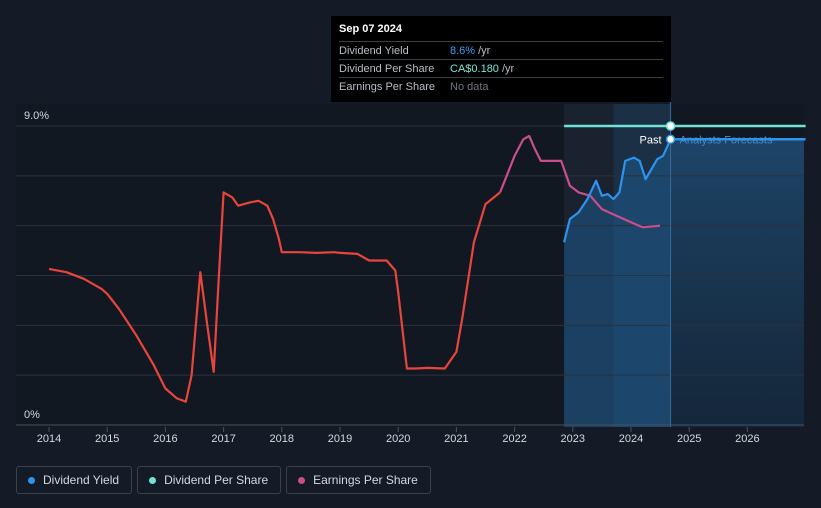 This screenshot has width=821, height=508. Describe the element at coordinates (165, 439) in the screenshot. I see `x-tick-label: 2016` at that location.